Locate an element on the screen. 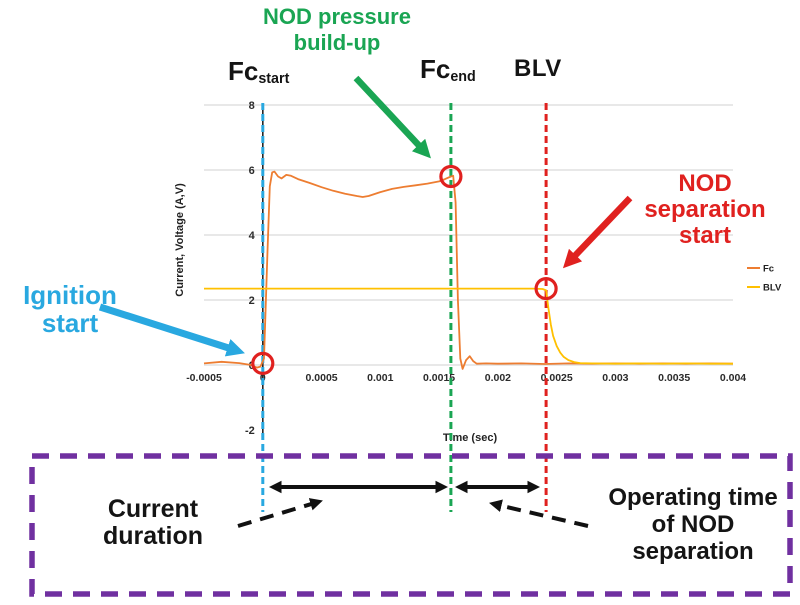  fc-start-label: Fcstart is located at coordinates (259, 71).